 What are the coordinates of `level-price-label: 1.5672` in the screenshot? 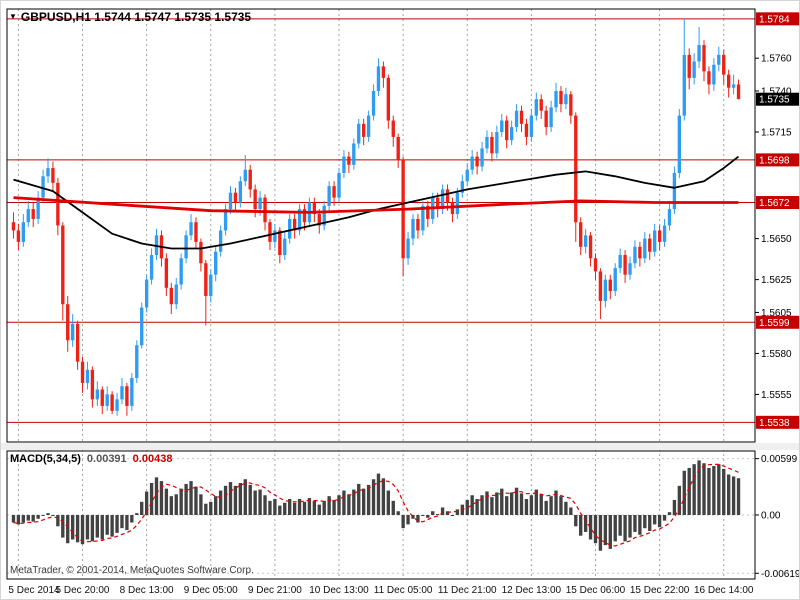 It's located at (774, 203).